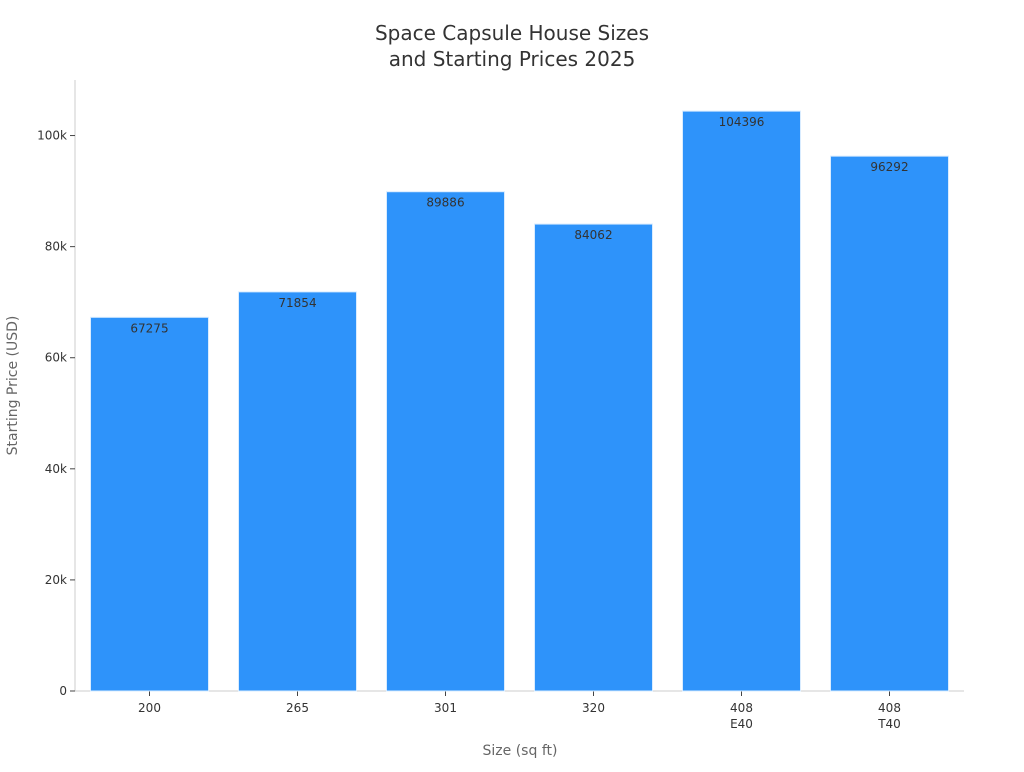  What do you see at coordinates (297, 708) in the screenshot?
I see `x-tick-label: 265` at bounding box center [297, 708].